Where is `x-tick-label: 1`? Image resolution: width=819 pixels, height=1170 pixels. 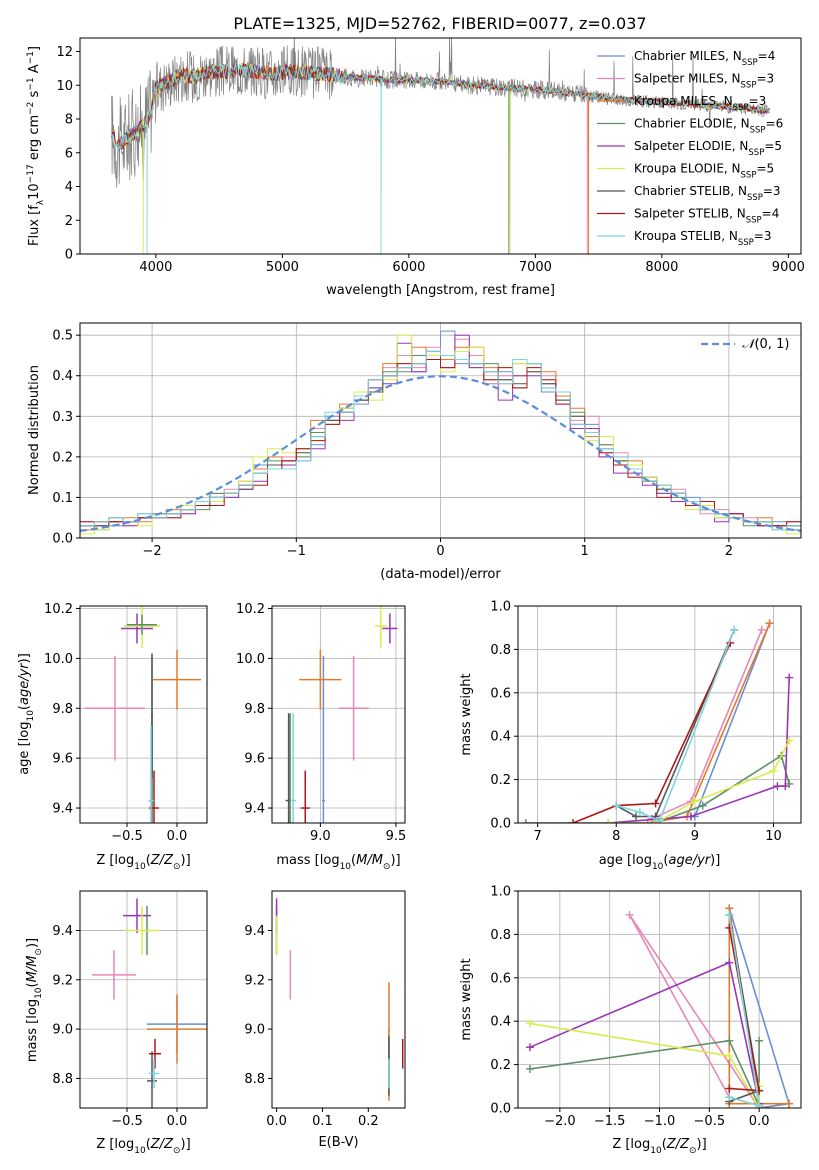 x-tick-label: 1 is located at coordinates (585, 551).